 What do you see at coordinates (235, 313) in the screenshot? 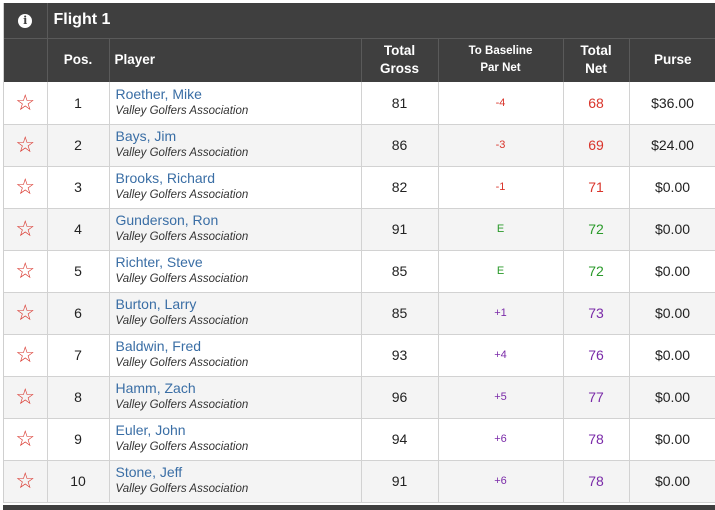
I see `row-player: Burton, Larry Valley Golfers Association` at bounding box center [235, 313].